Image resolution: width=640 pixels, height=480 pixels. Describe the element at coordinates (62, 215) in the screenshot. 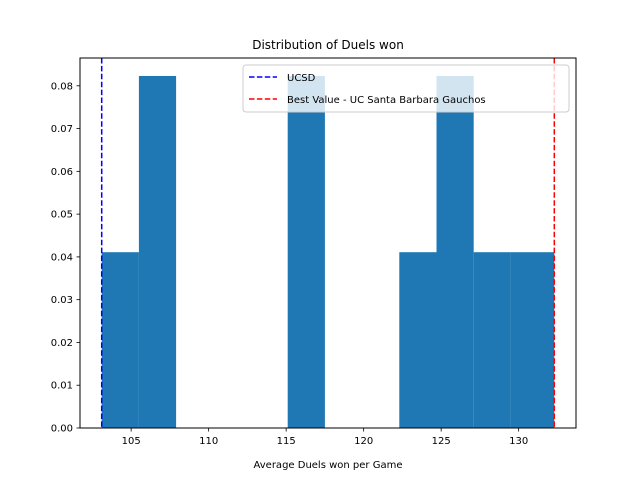

I see `y-tick-label: 0.05` at that location.